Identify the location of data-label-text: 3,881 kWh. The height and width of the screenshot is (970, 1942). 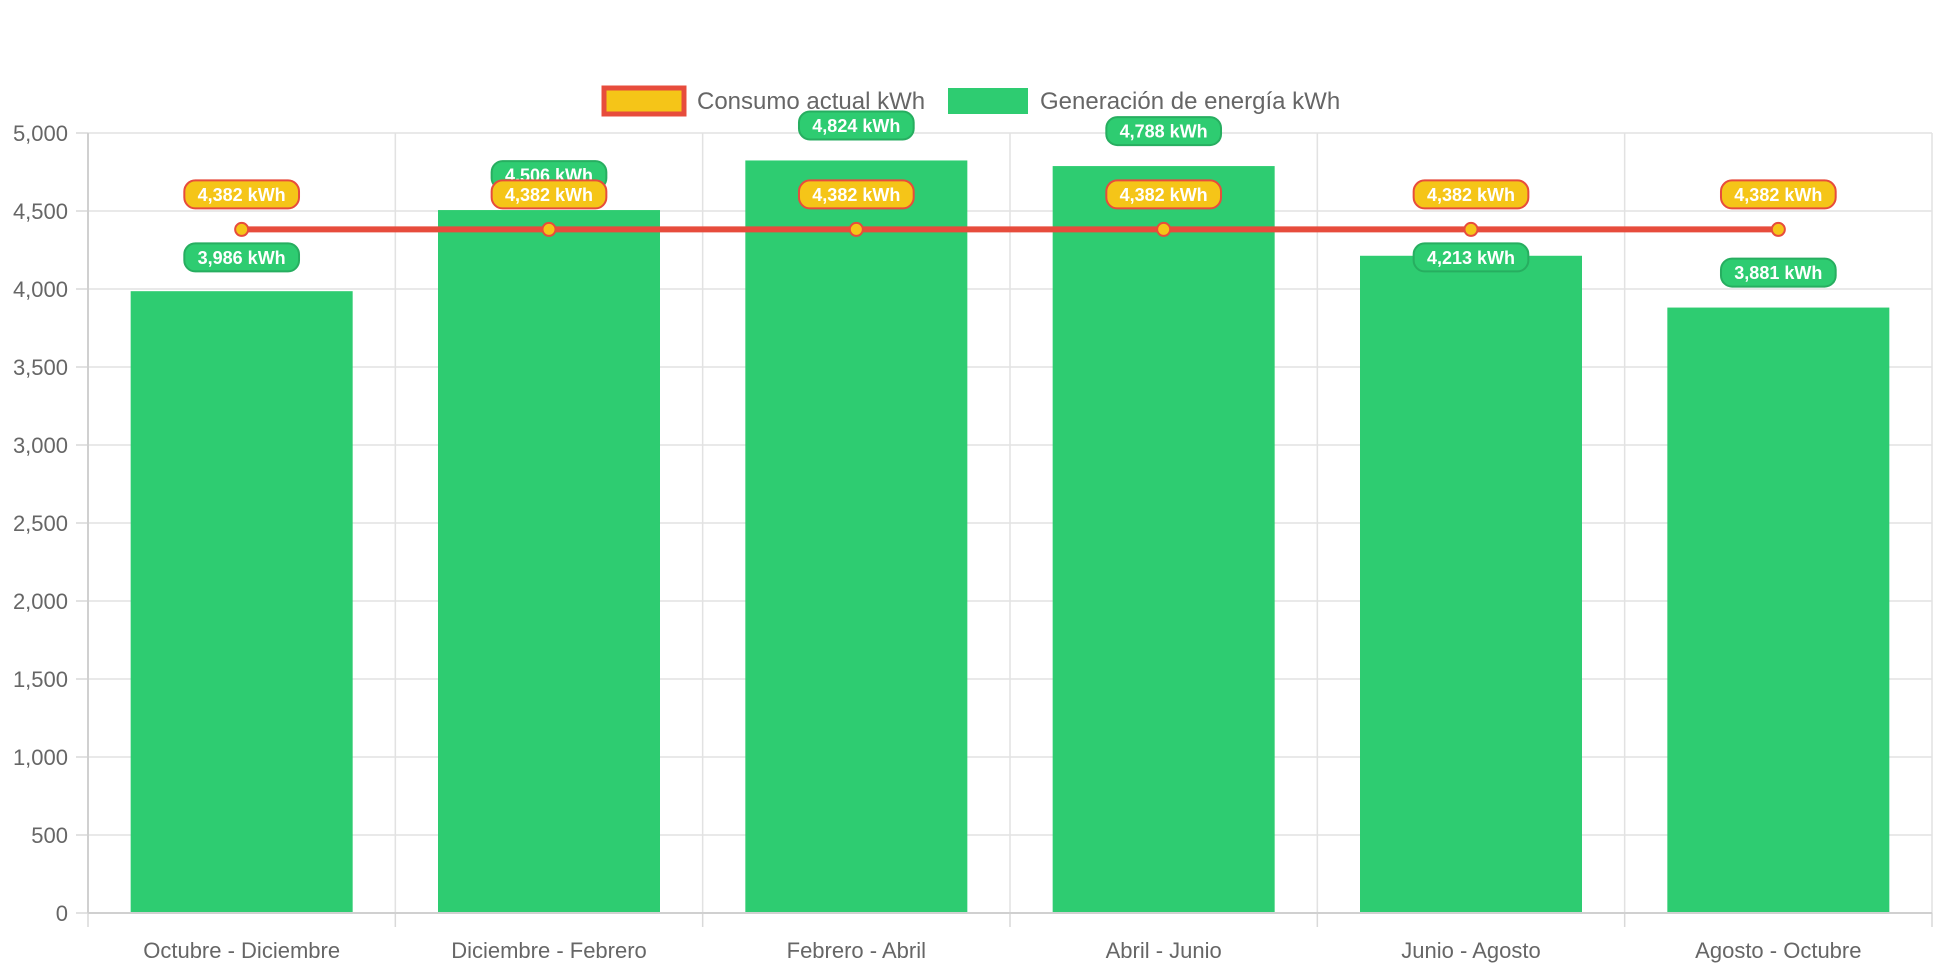
(1778, 273).